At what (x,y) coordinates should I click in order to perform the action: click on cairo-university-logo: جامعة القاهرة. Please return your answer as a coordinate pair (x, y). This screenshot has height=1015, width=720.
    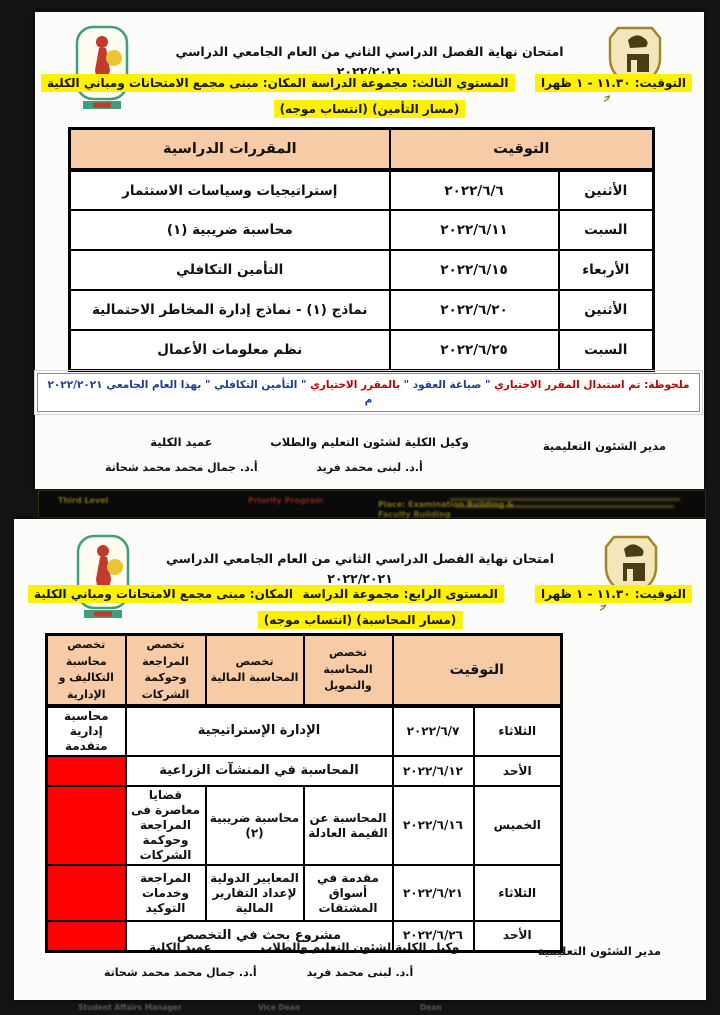
    Looking at the image, I should click on (633, 66).